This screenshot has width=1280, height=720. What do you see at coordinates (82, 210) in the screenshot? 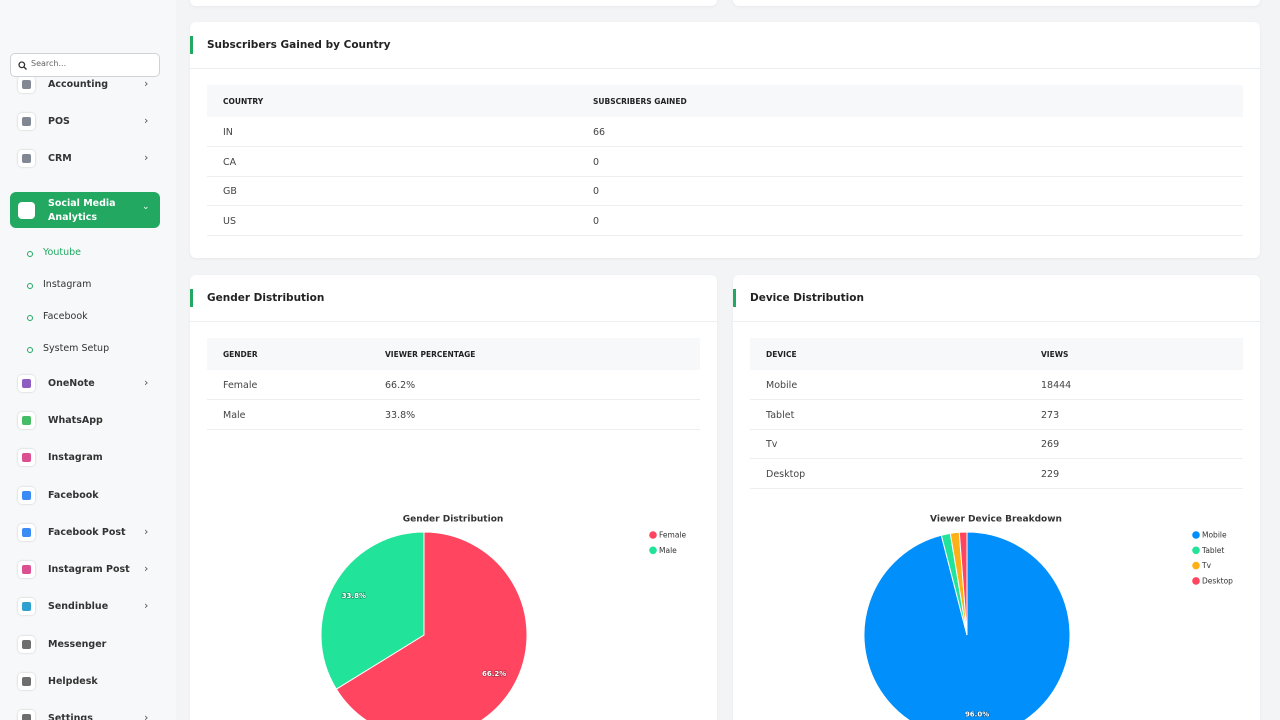
I see `nav-label: Social Media Analytics` at bounding box center [82, 210].